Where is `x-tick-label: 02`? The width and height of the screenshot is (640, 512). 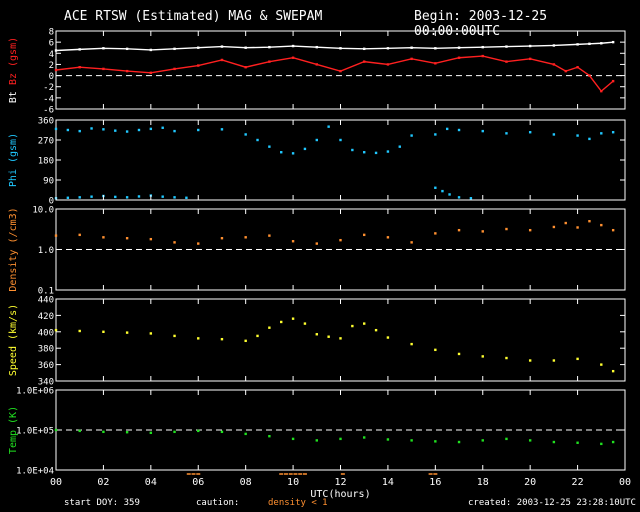
x-tick-label: 02 is located at coordinates (103, 482).